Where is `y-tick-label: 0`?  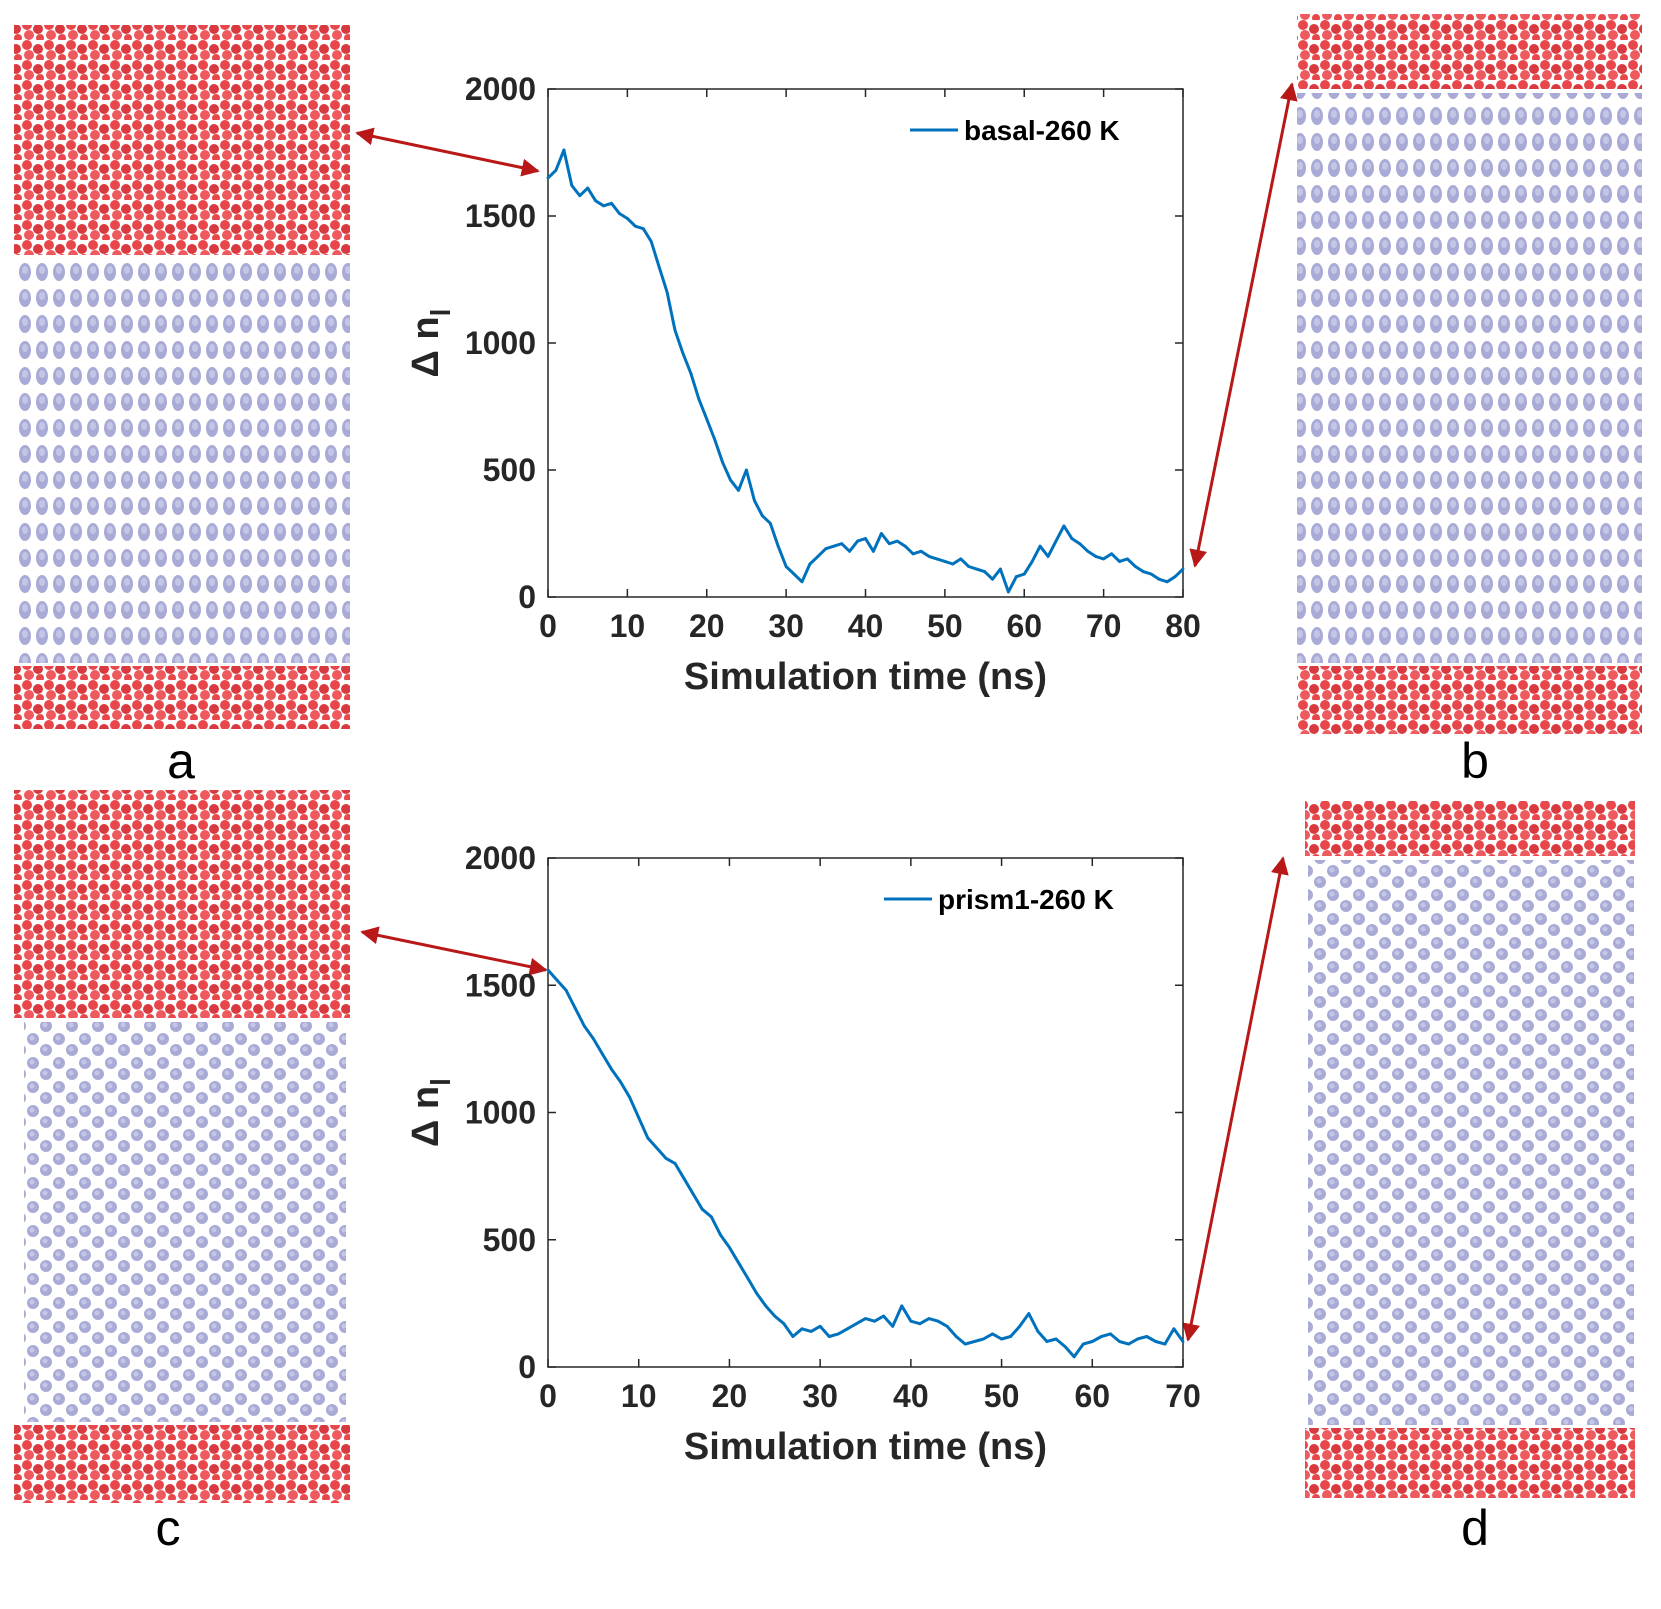 y-tick-label: 0 is located at coordinates (527, 597).